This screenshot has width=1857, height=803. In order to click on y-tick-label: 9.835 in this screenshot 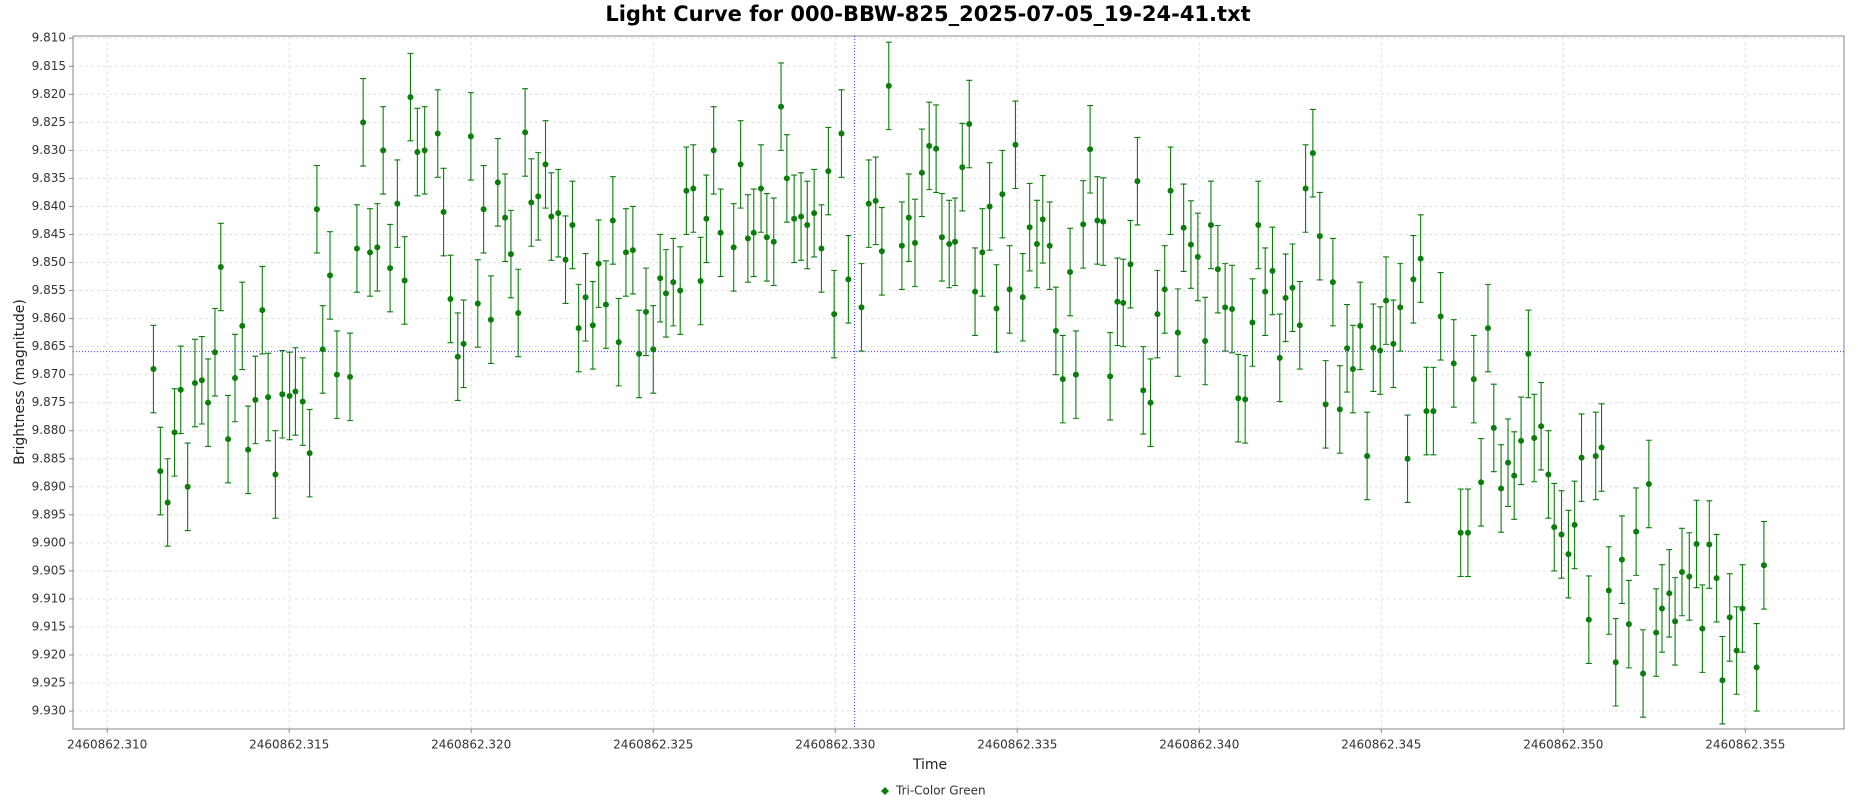, I will do `click(49, 178)`.